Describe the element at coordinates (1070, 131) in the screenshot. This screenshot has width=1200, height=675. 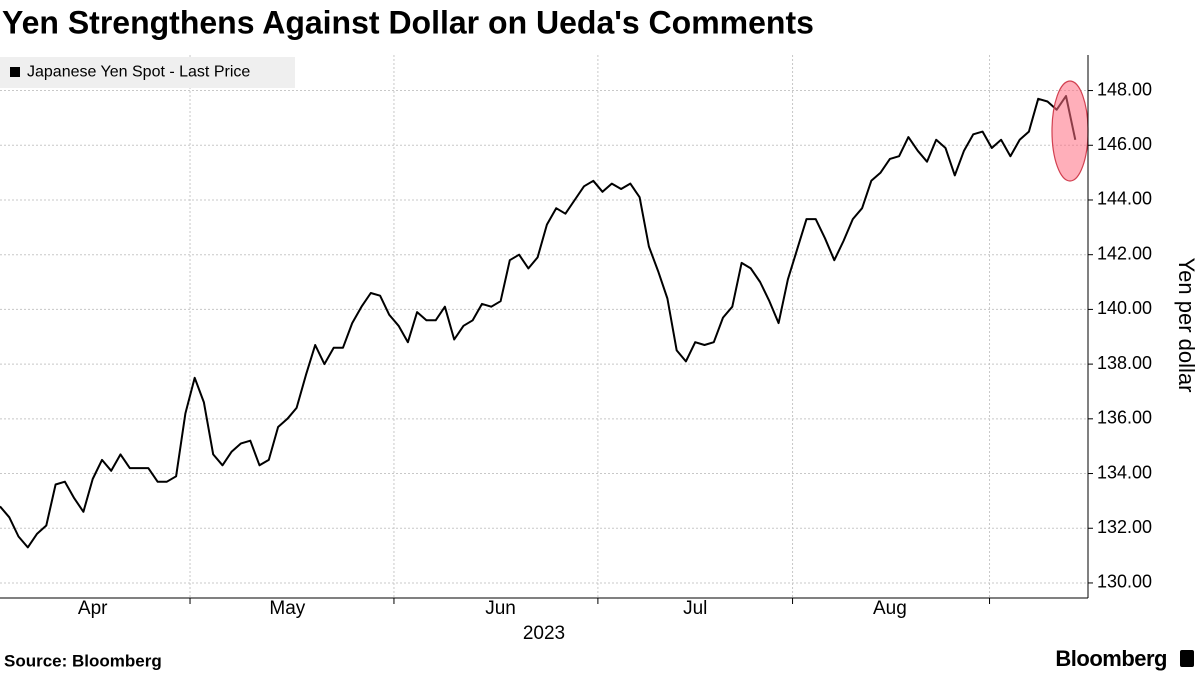
I see `highlight-ellipse` at that location.